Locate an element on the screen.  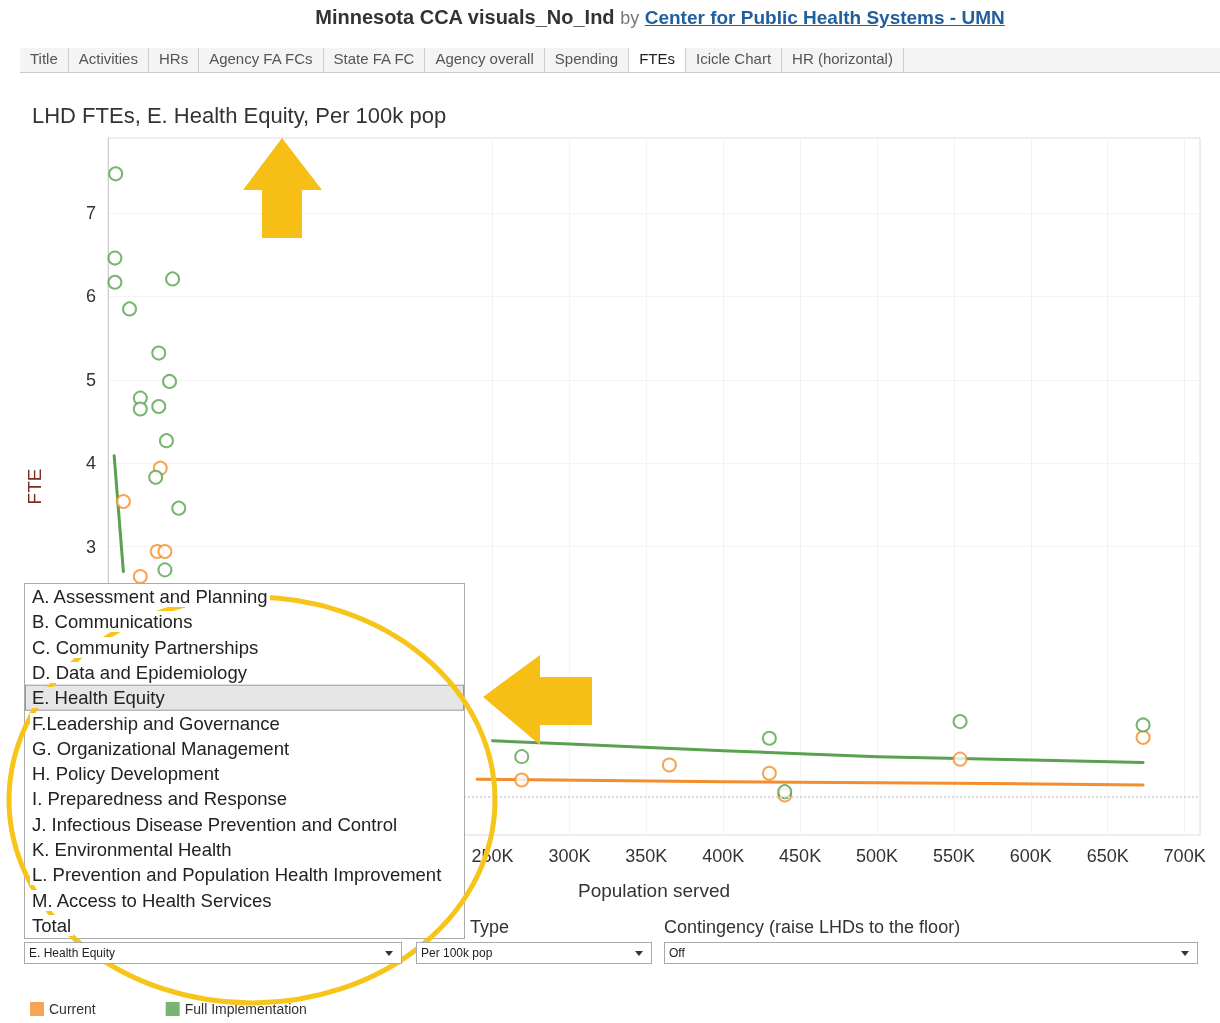
legend-label: Current is located at coordinates (72, 1009).